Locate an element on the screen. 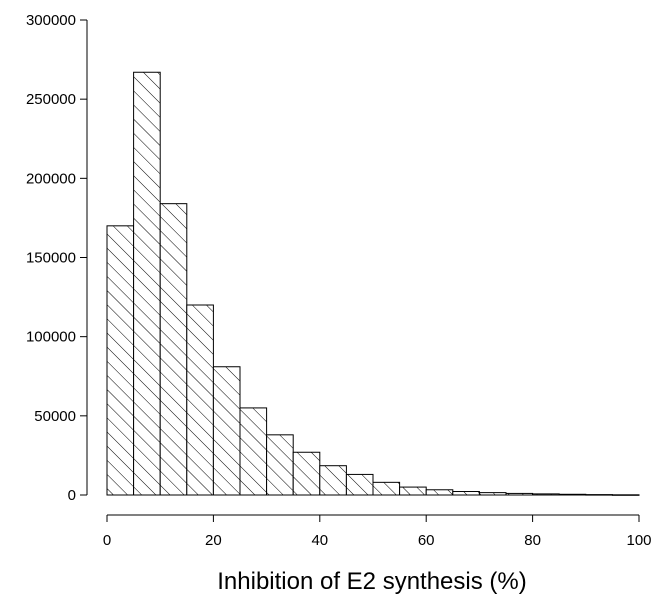 The width and height of the screenshot is (654, 594). x-axis-title: Inhibition of E2 synthesis (%) is located at coordinates (371, 581).